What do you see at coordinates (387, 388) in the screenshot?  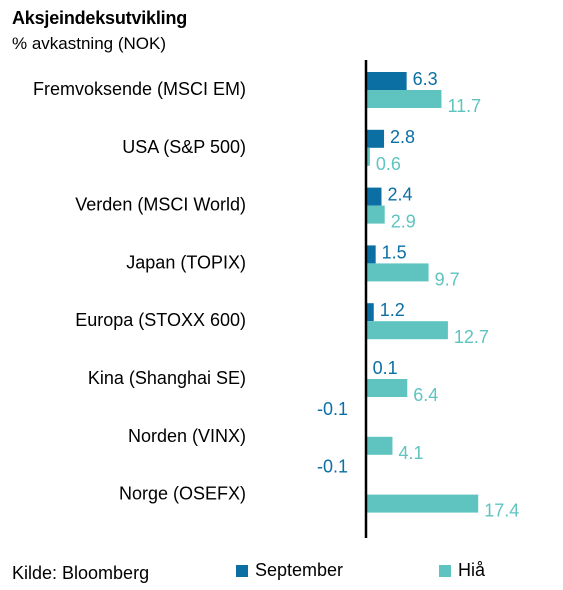 I see `bar-hi-kina-shanghai-se` at bounding box center [387, 388].